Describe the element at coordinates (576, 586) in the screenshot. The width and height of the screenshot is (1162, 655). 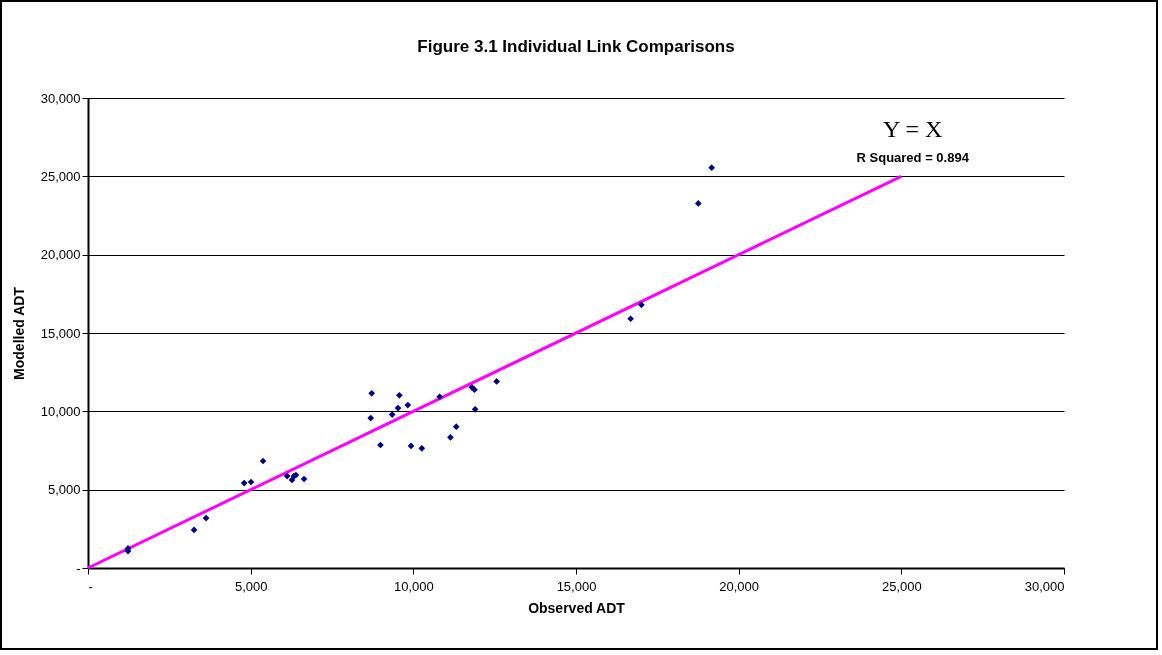
I see `x-tick-label: 15,000` at that location.